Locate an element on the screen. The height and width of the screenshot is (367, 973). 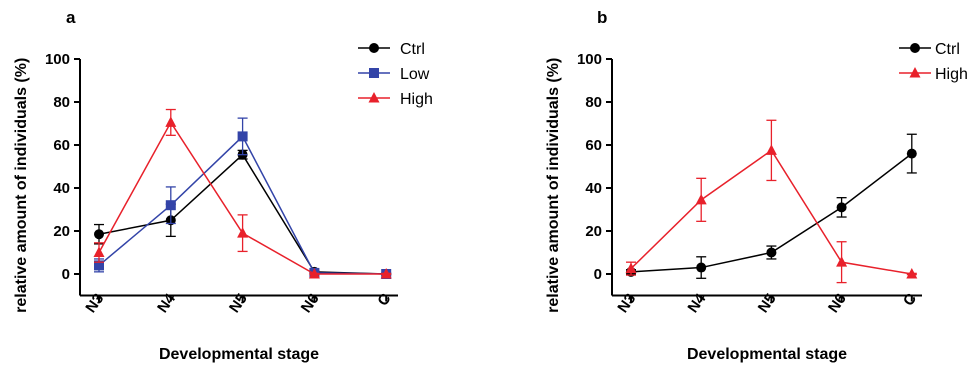
legend-label: Low is located at coordinates (415, 74).